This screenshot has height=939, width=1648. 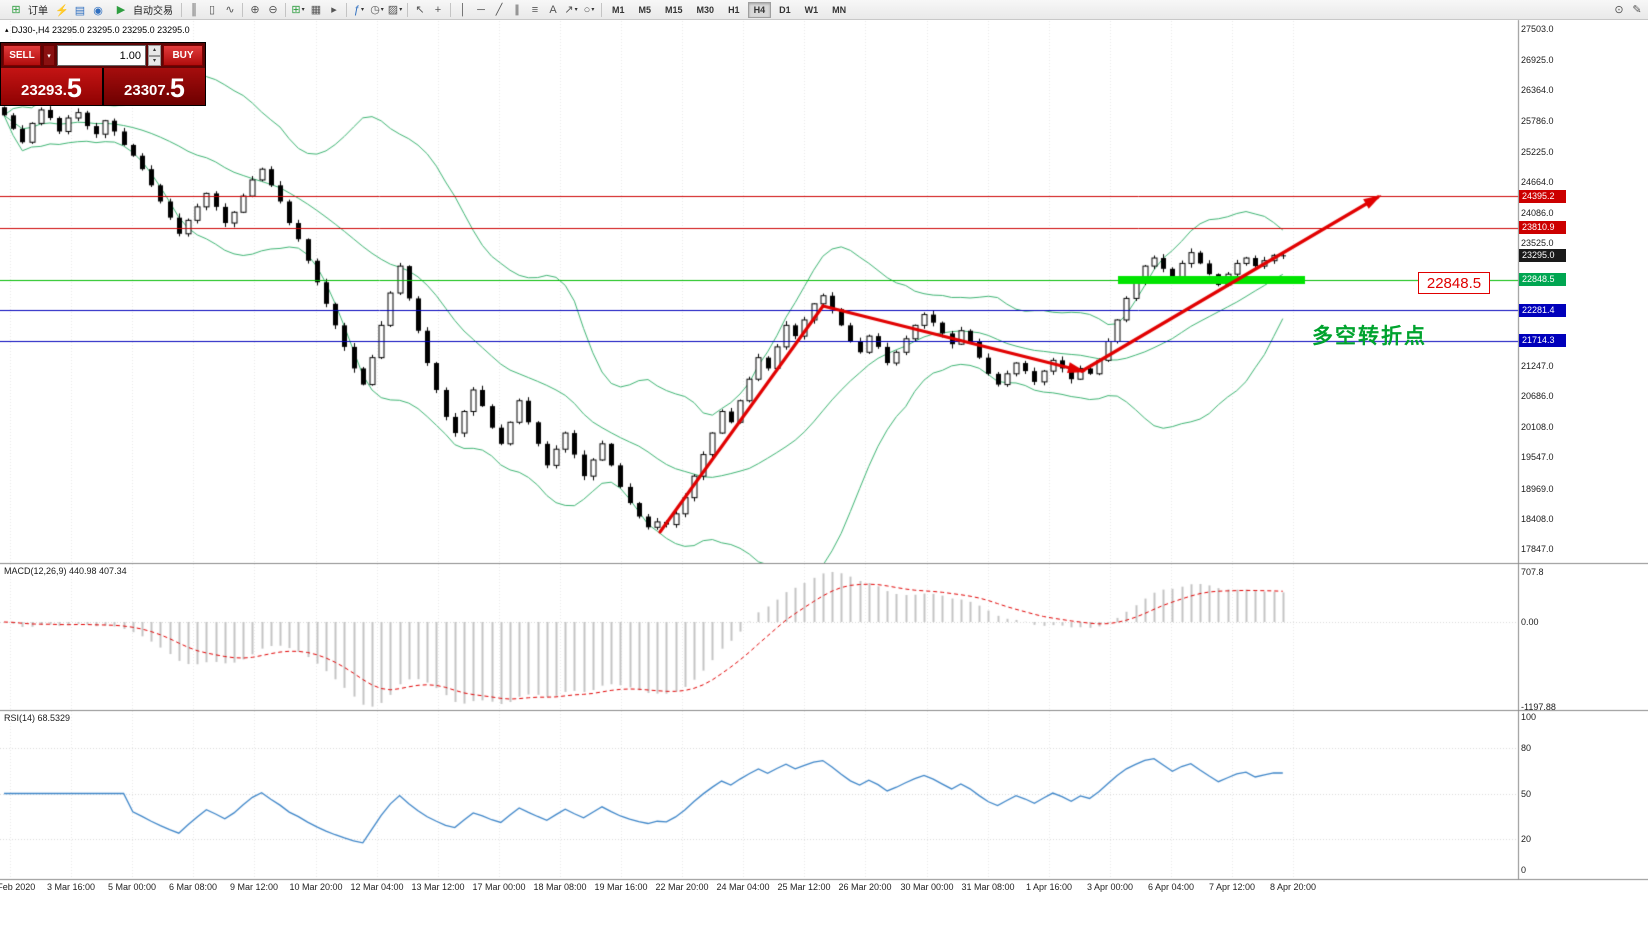 What do you see at coordinates (481, 9) in the screenshot?
I see `horizontal-line-icon: ─` at bounding box center [481, 9].